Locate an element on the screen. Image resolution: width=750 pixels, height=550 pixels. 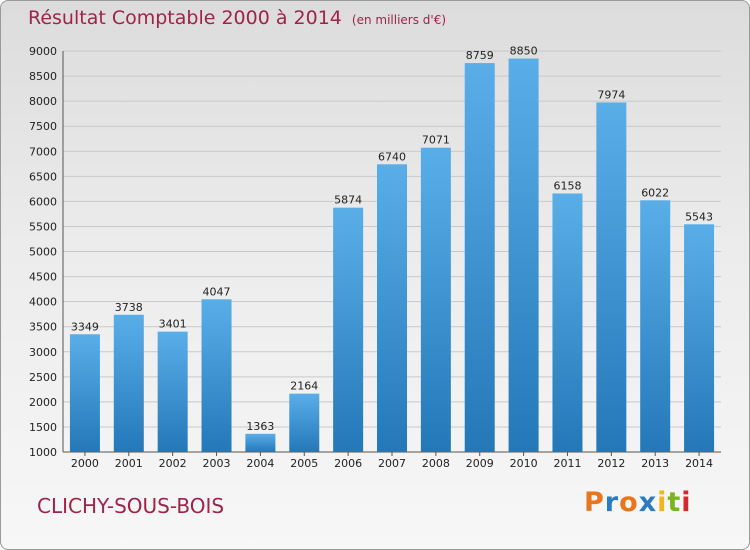
x-tick-label-2014: 2014 is located at coordinates (699, 463).